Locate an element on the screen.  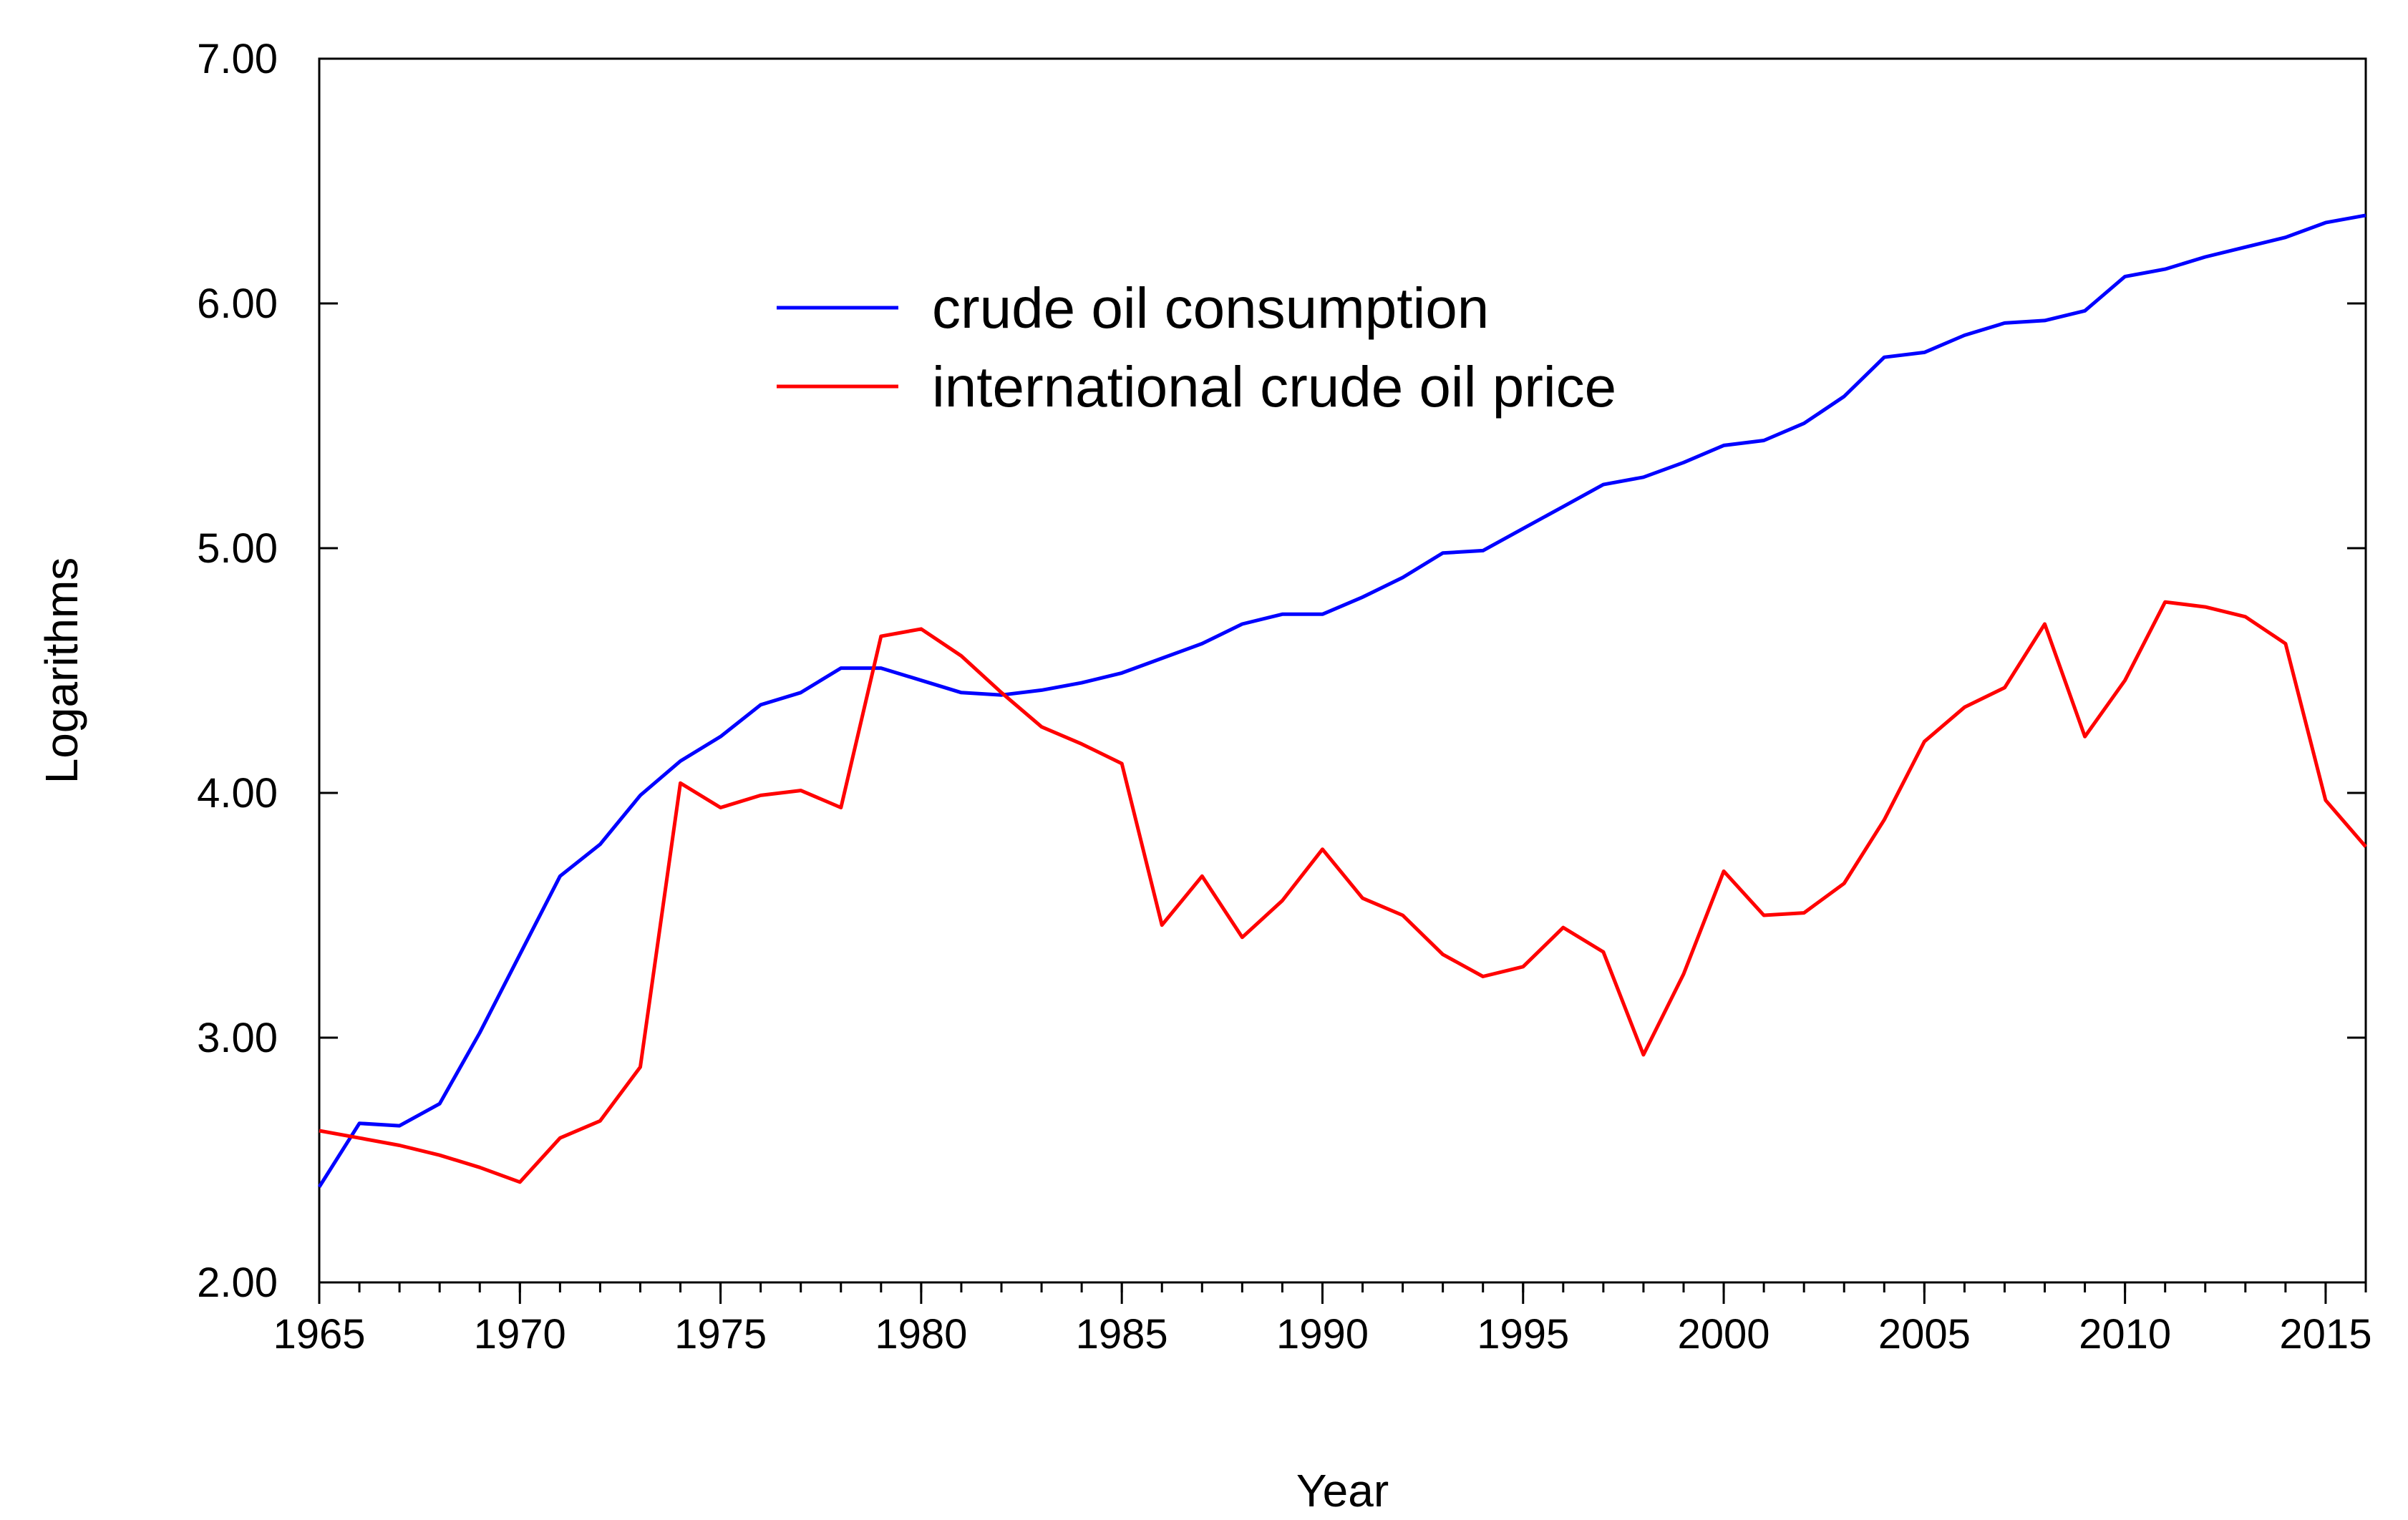
y-tick-label: 2.00 is located at coordinates (238, 1283).